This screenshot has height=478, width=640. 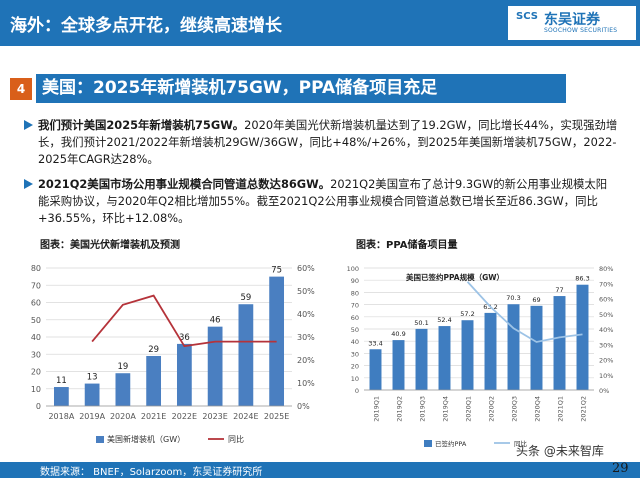 I want to click on logo: SCS 东吴证券 SOOCHOW SECURITIES, so click(x=572, y=23).